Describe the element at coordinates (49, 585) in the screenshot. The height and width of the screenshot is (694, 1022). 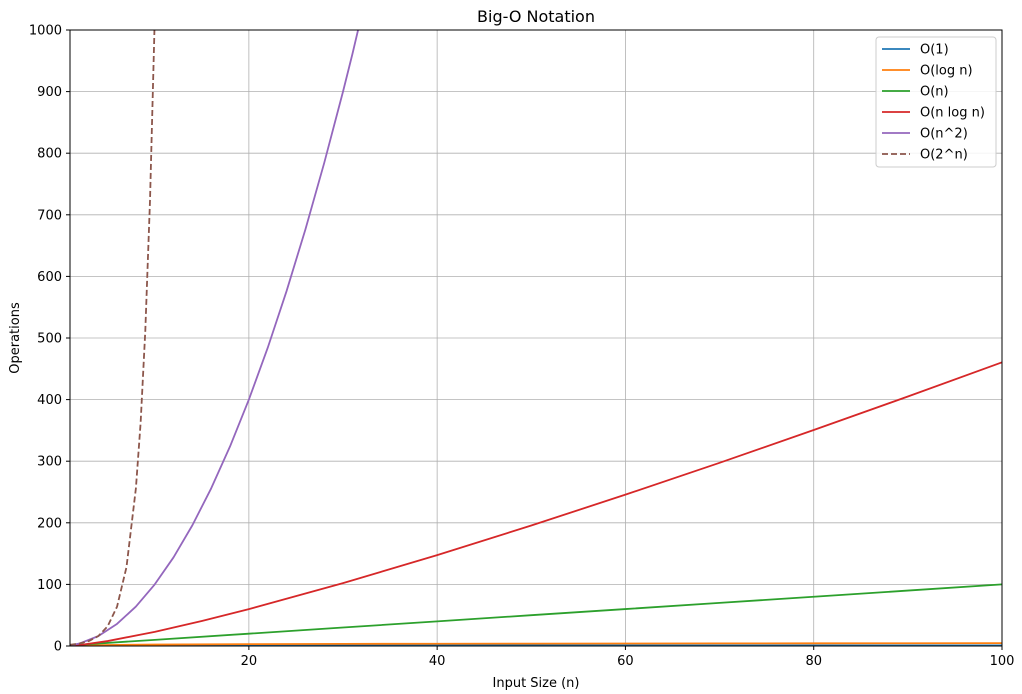
I see `y-tick-label: 100` at that location.